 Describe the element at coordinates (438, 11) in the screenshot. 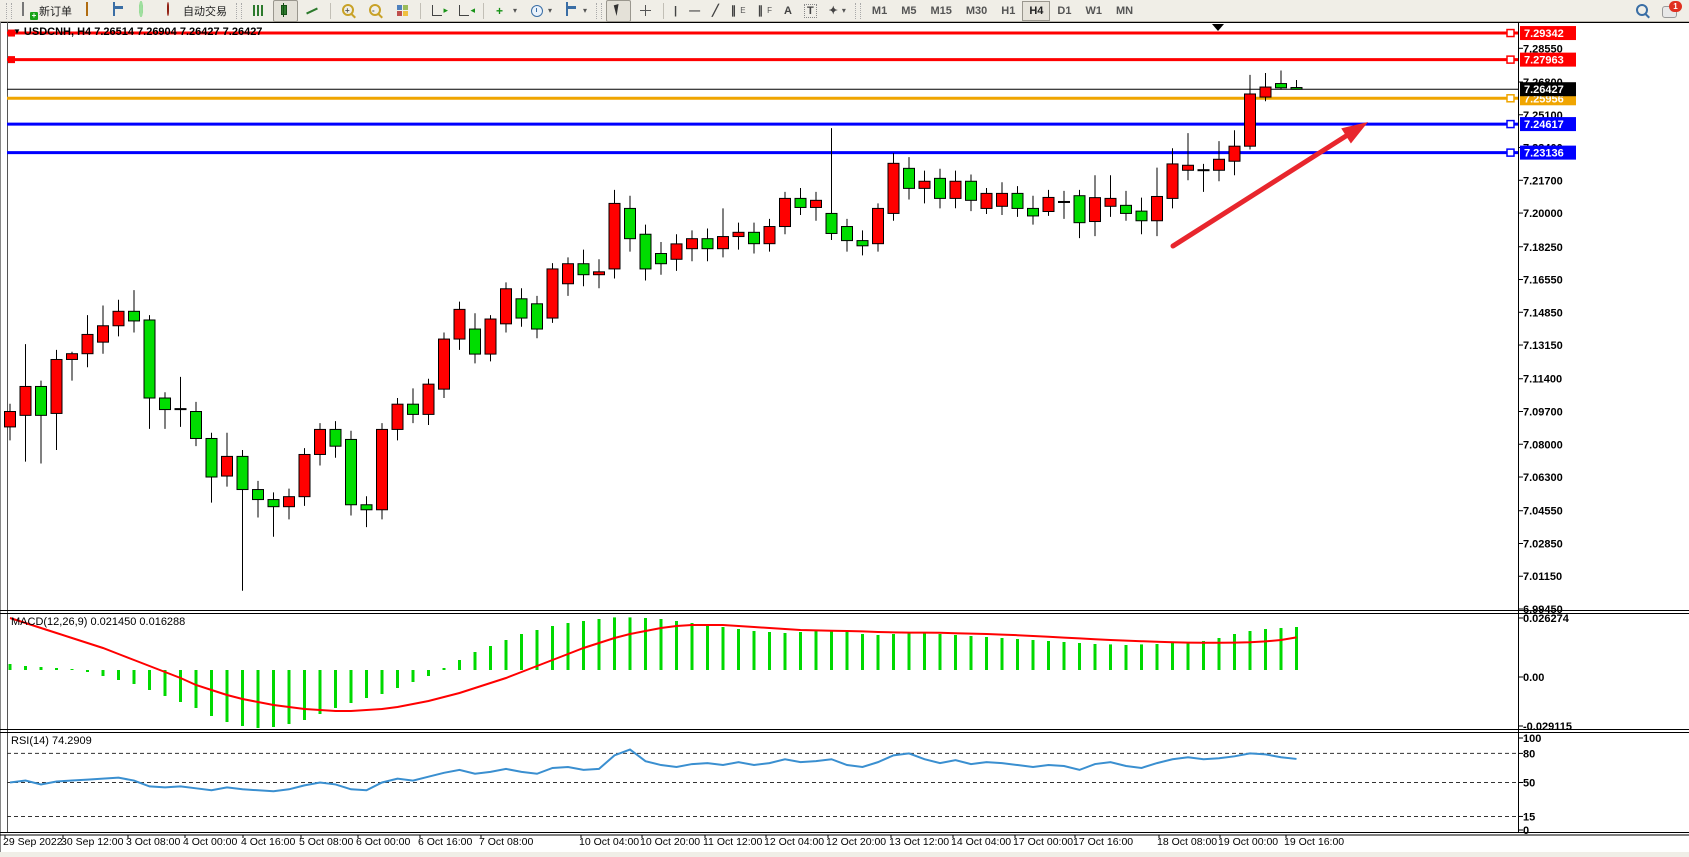

I see `auto-scroll-button` at that location.